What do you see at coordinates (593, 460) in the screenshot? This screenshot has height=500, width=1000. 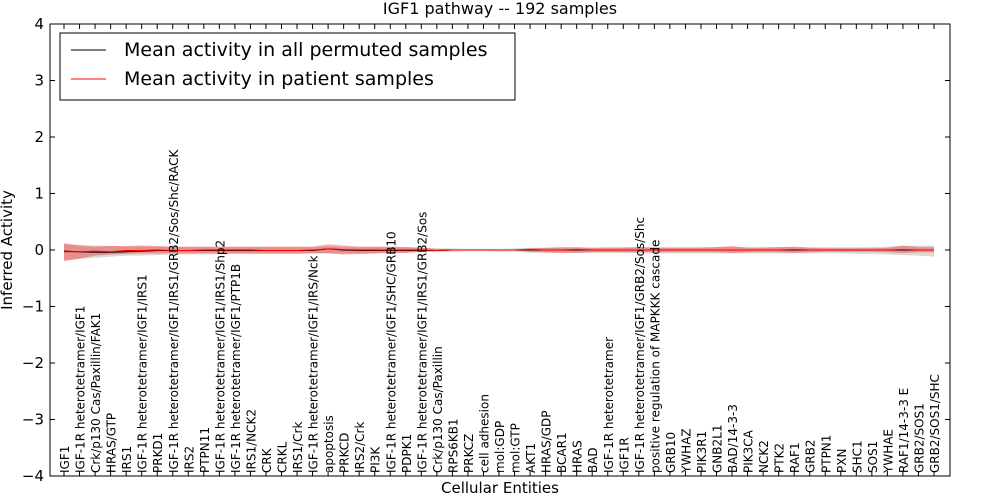 I see `x-tick-label: BAD` at bounding box center [593, 460].